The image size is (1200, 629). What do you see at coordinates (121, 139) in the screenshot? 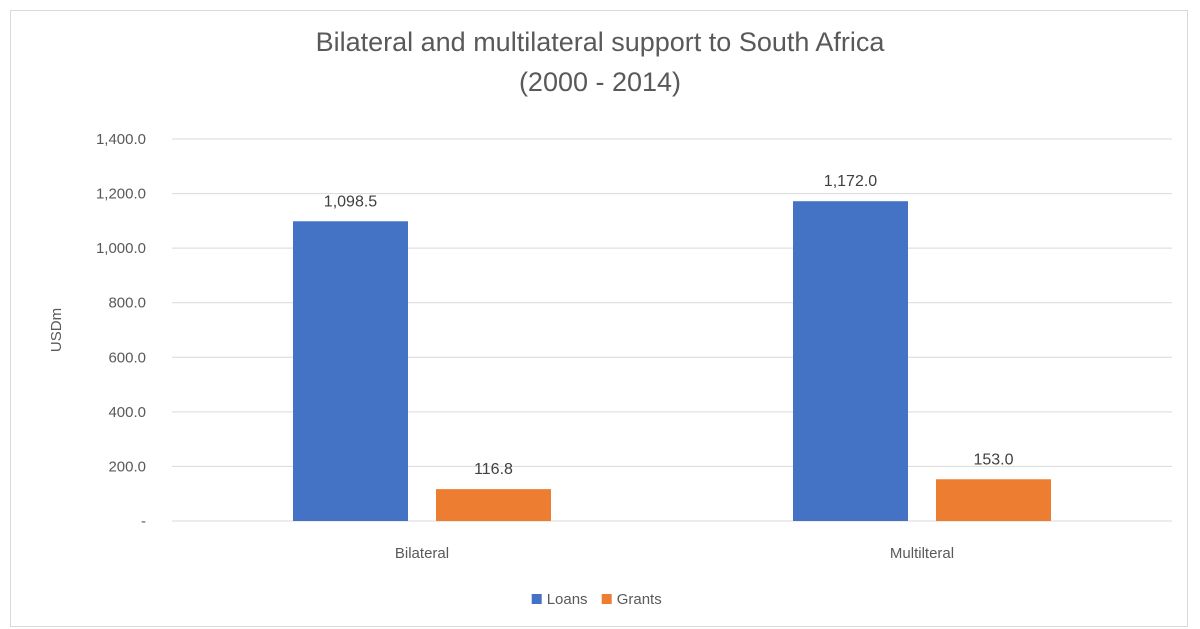
I see `y-tick-label: 1,400.0` at bounding box center [121, 139].